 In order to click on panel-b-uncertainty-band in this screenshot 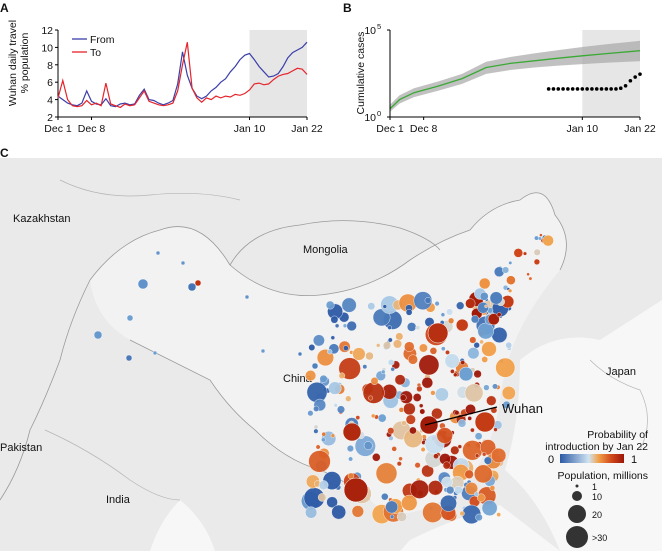, I will do `click(515, 76)`.